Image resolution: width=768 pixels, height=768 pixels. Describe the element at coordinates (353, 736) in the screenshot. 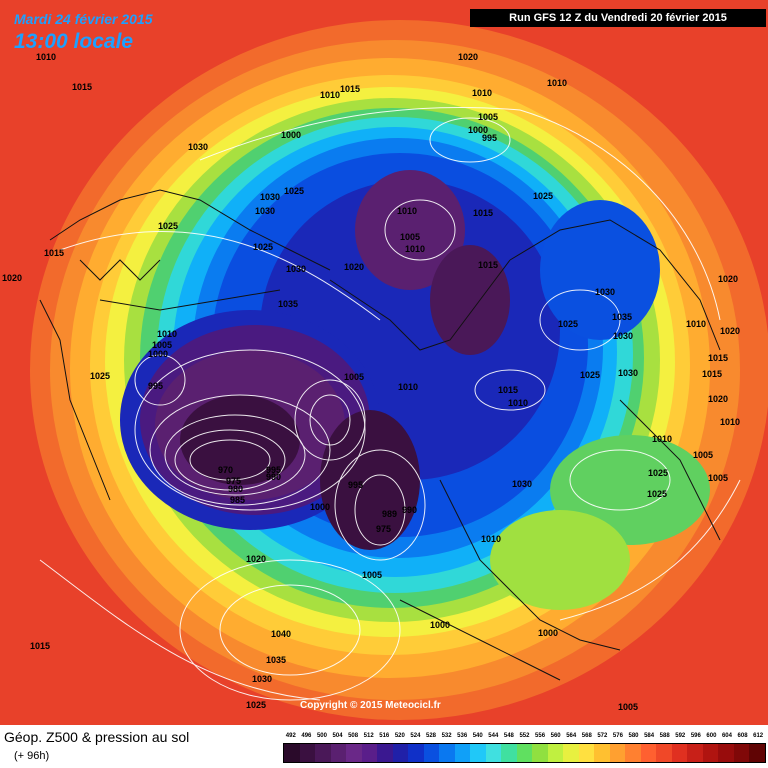

I see `scale-tick-label: 508` at that location.